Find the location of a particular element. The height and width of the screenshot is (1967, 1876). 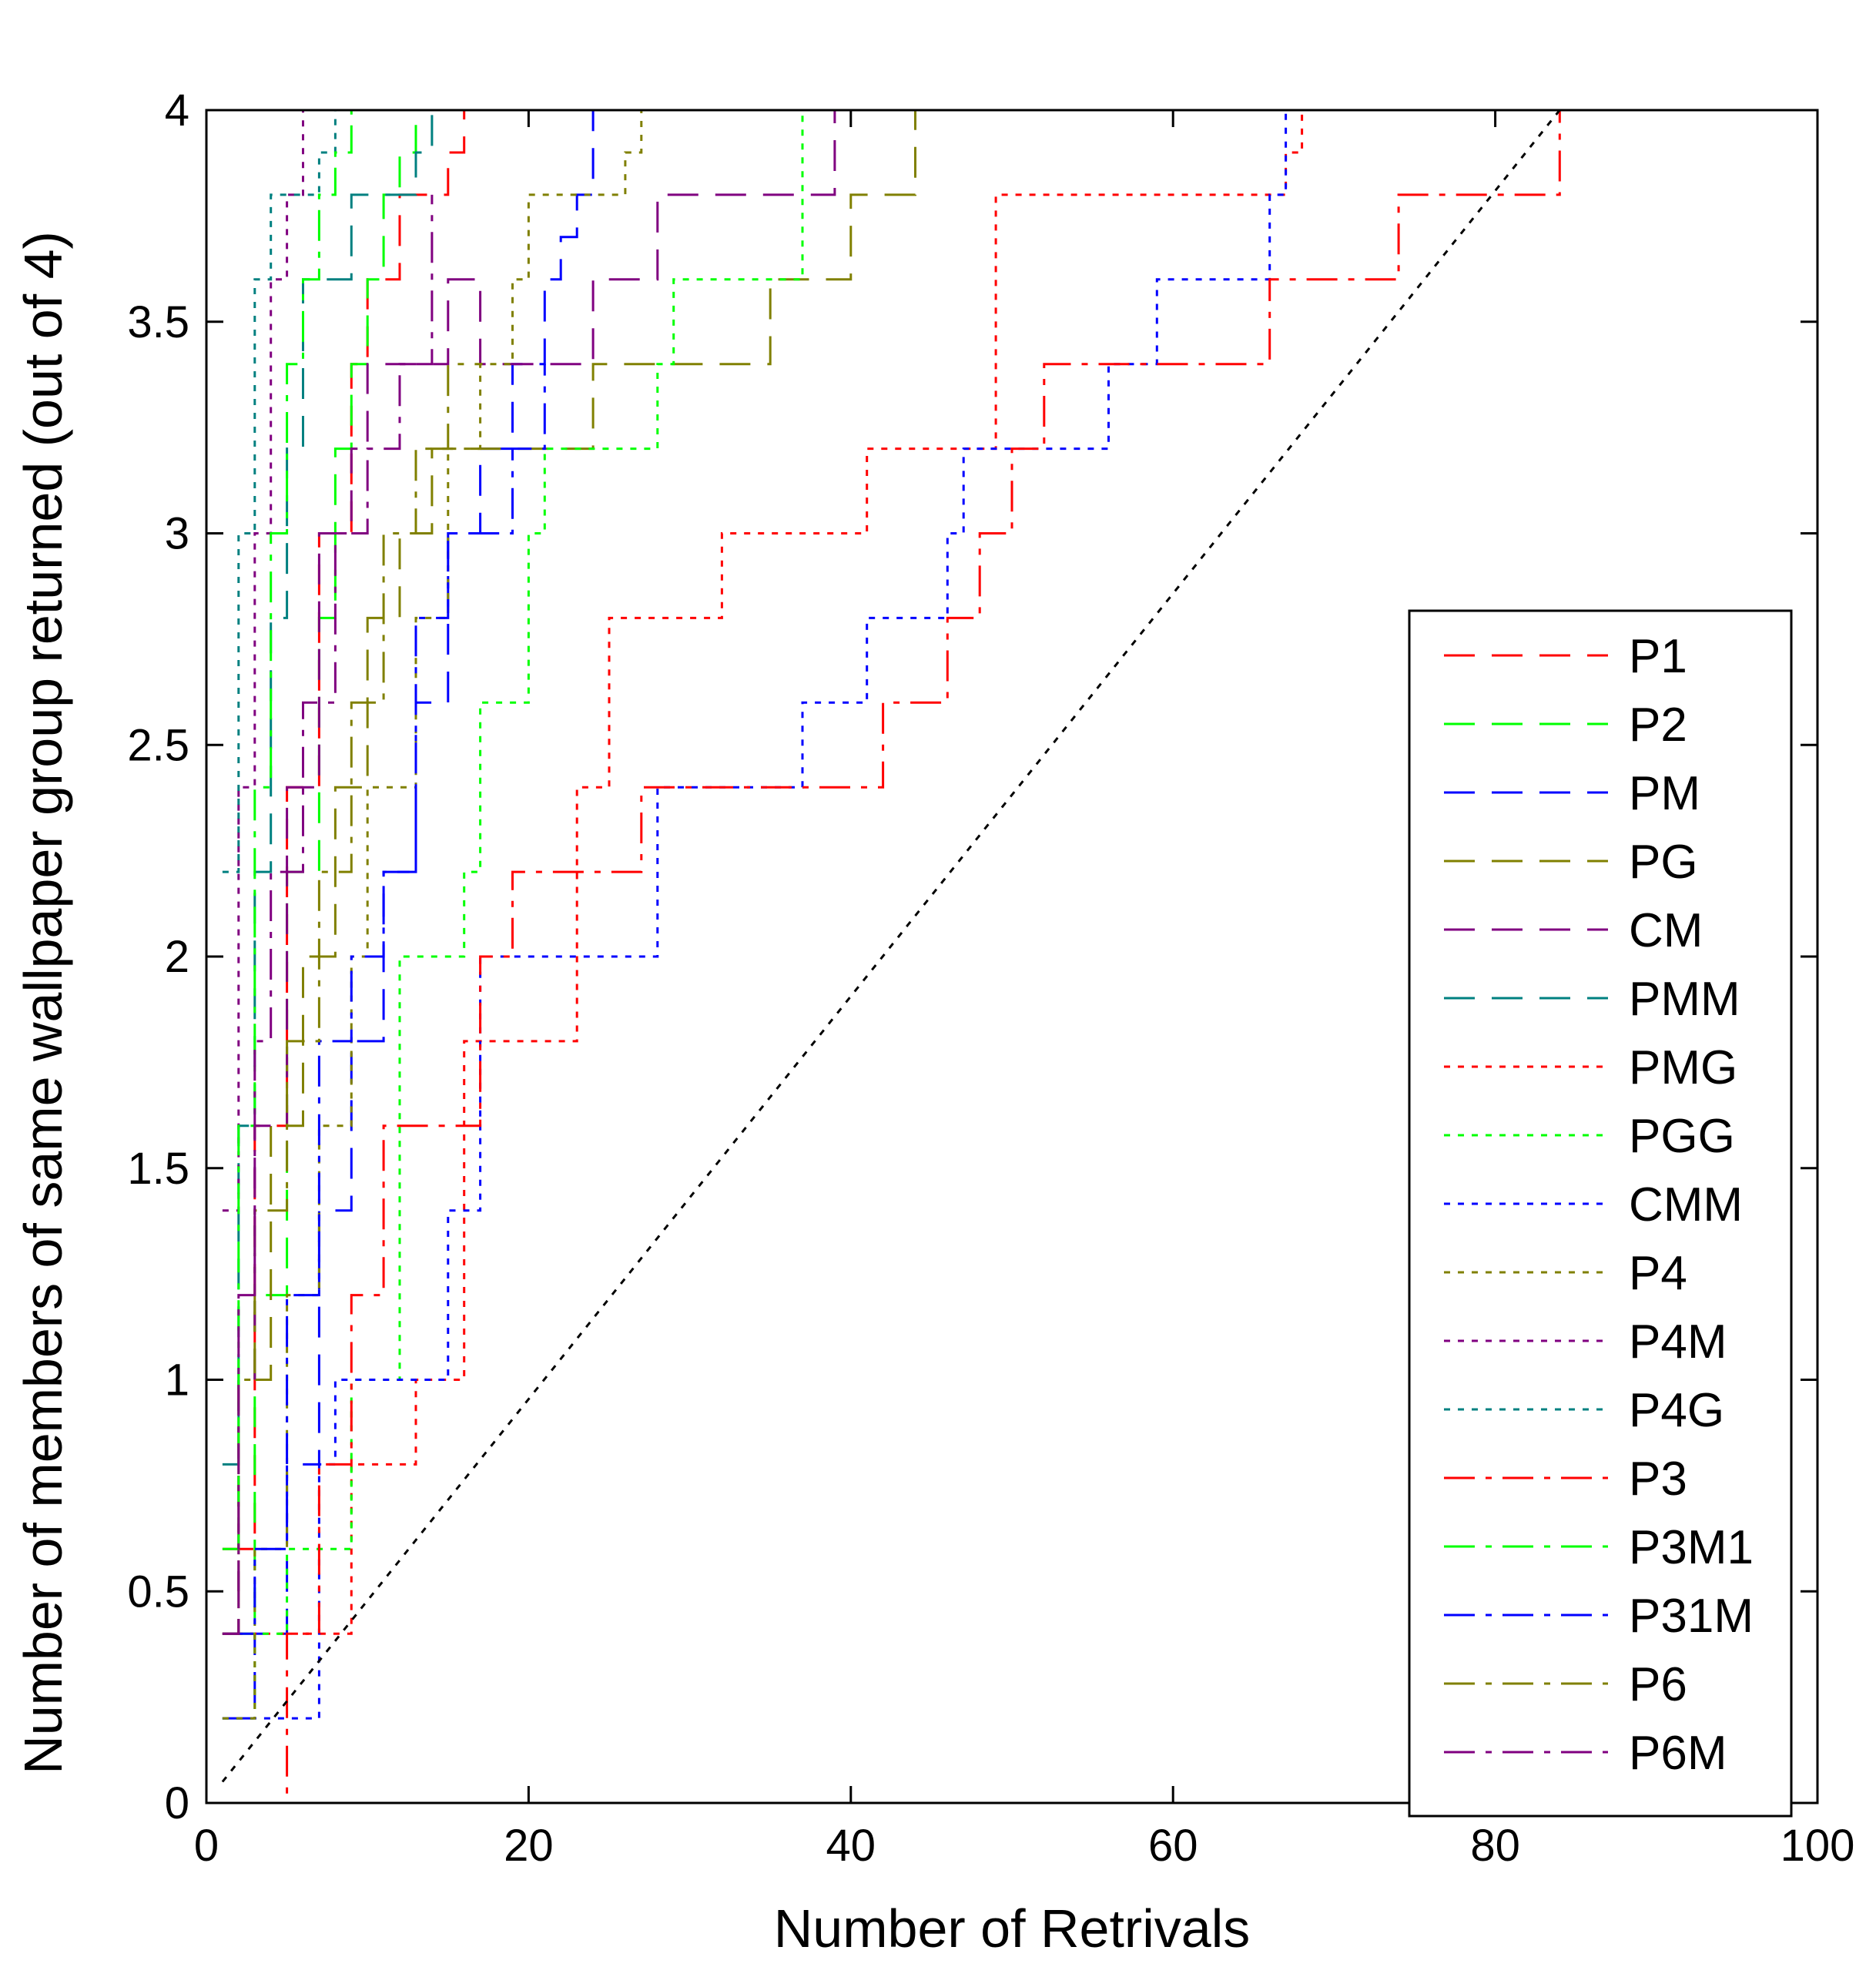

x-tick-label: 80 is located at coordinates (1495, 1846).